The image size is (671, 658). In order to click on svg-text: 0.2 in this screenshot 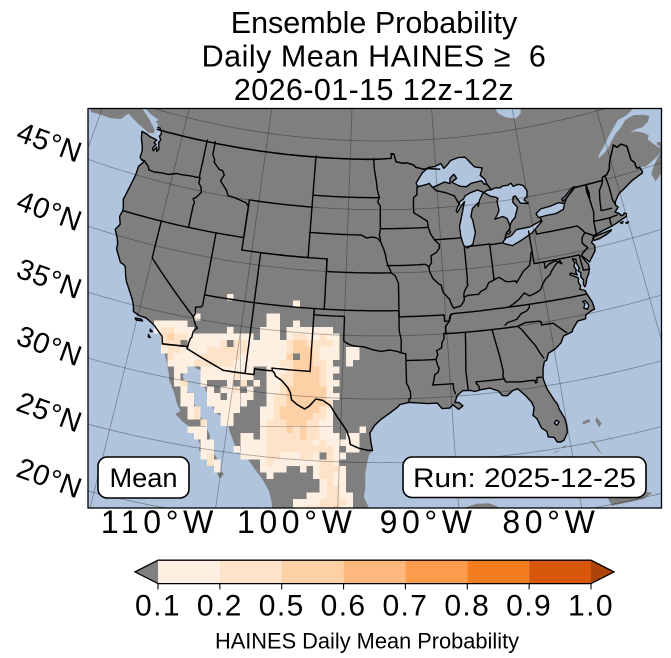, I will do `click(220, 606)`.